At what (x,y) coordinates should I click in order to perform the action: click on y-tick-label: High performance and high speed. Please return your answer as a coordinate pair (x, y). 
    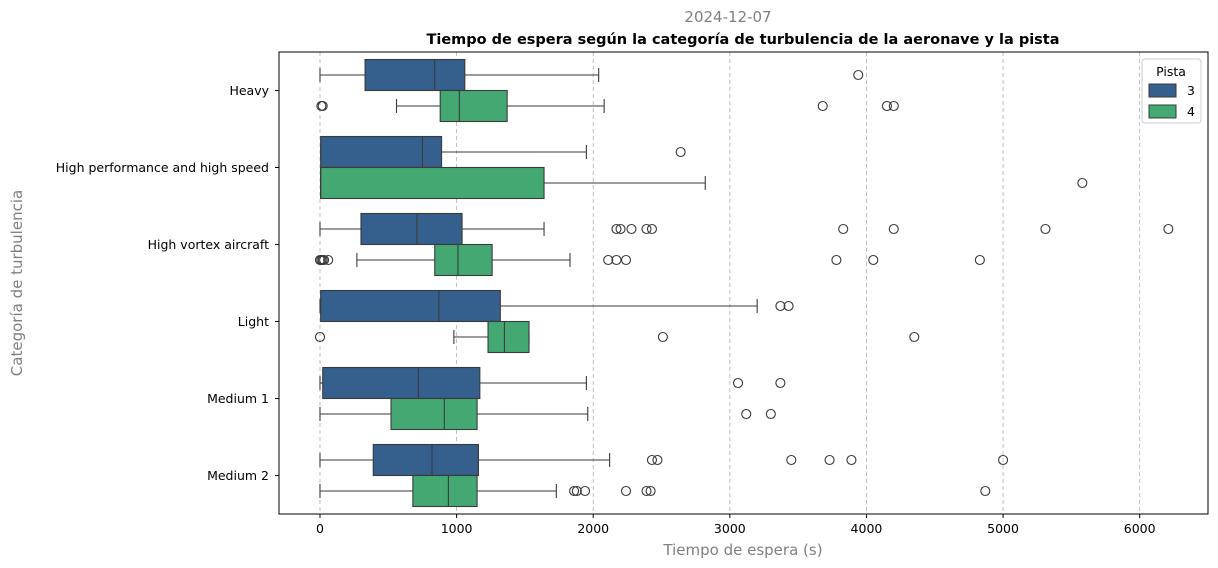
    Looking at the image, I should click on (162, 167).